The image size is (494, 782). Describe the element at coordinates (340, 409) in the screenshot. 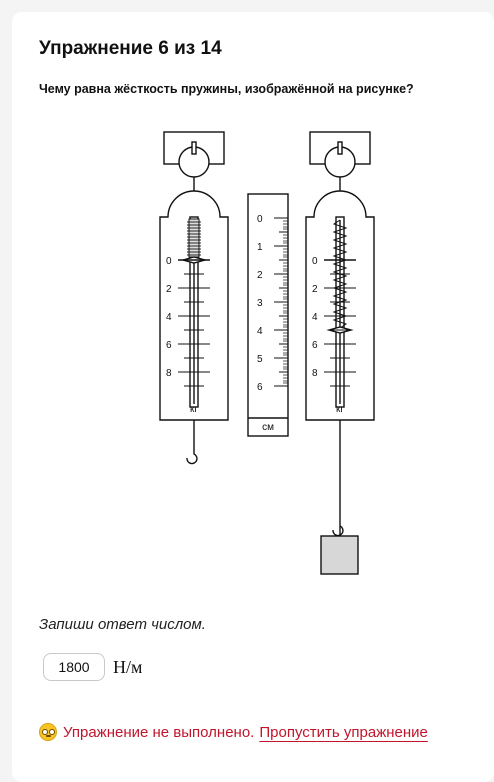

I see `right-unit-label: кг` at that location.